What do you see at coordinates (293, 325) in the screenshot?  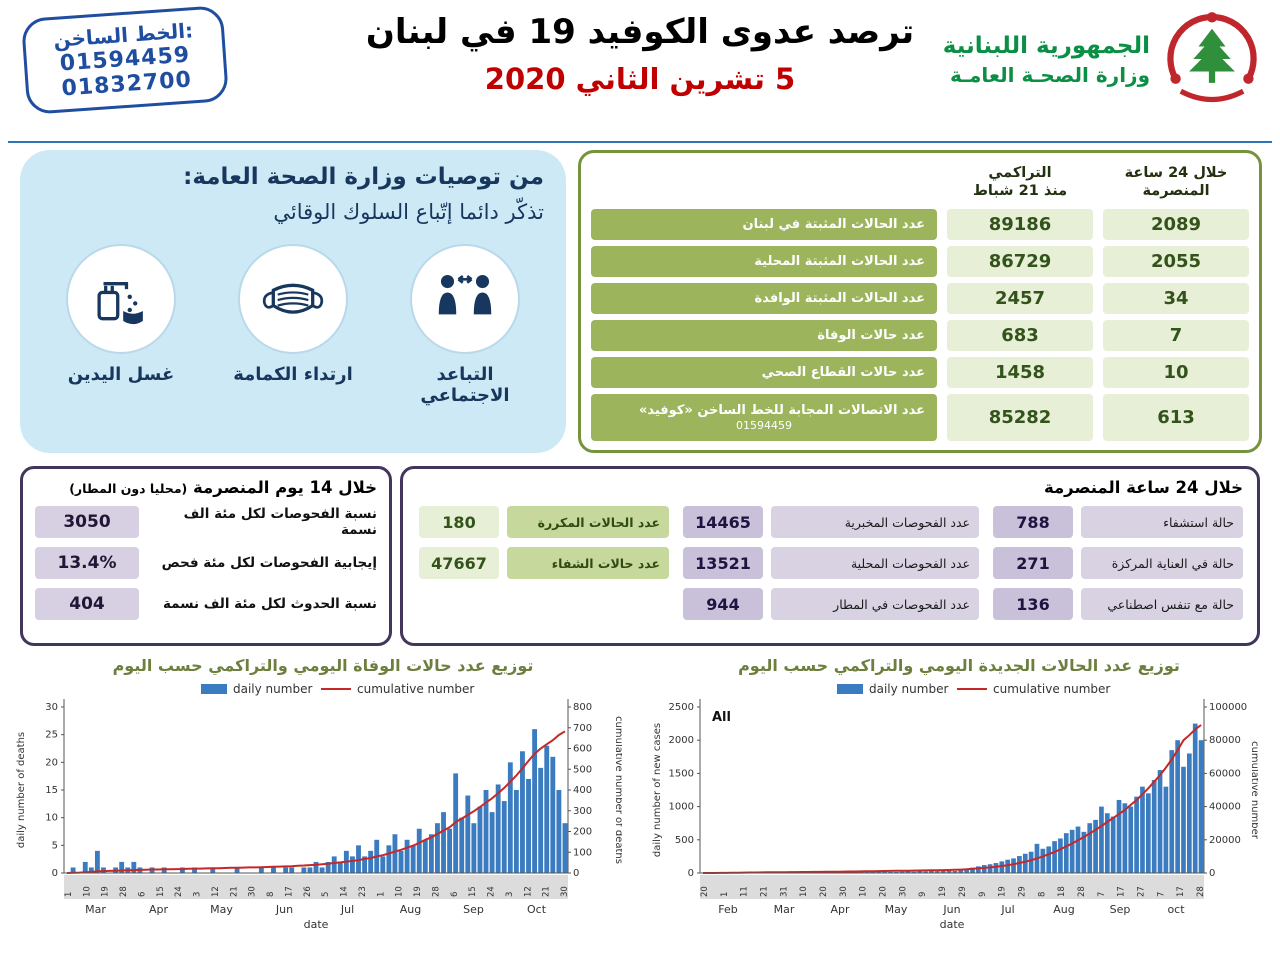 I see `recommendations-items: التباعد الاجتماعي ارتداء الكمامة` at bounding box center [293, 325].